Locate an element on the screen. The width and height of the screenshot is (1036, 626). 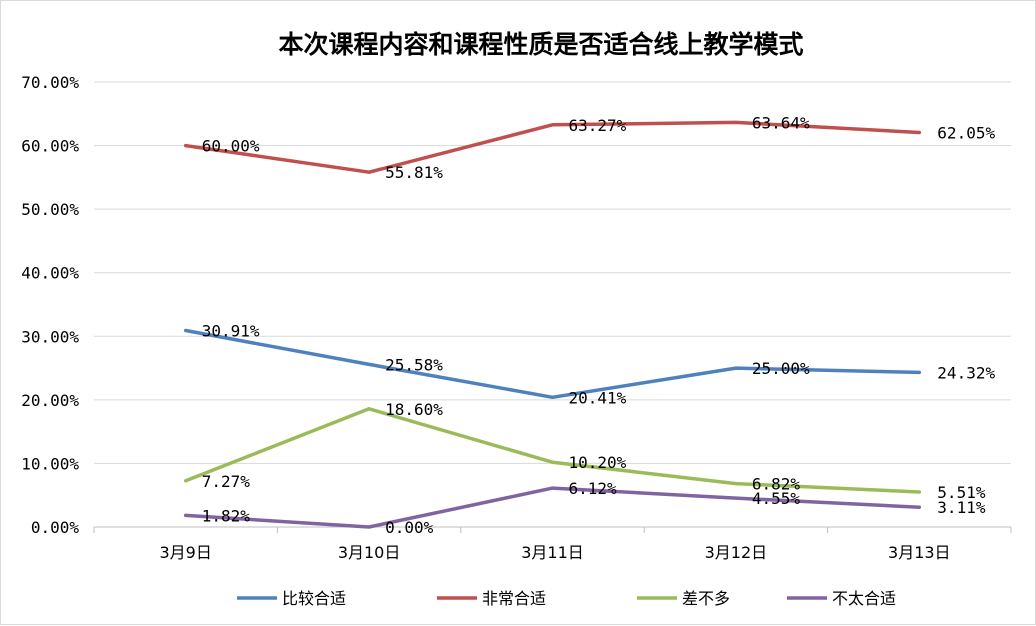
data-label: 6.12% is located at coordinates (593, 488).